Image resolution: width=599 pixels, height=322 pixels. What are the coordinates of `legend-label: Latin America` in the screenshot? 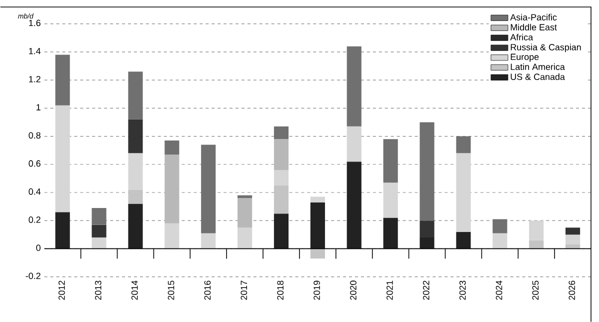 It's located at (537, 66).